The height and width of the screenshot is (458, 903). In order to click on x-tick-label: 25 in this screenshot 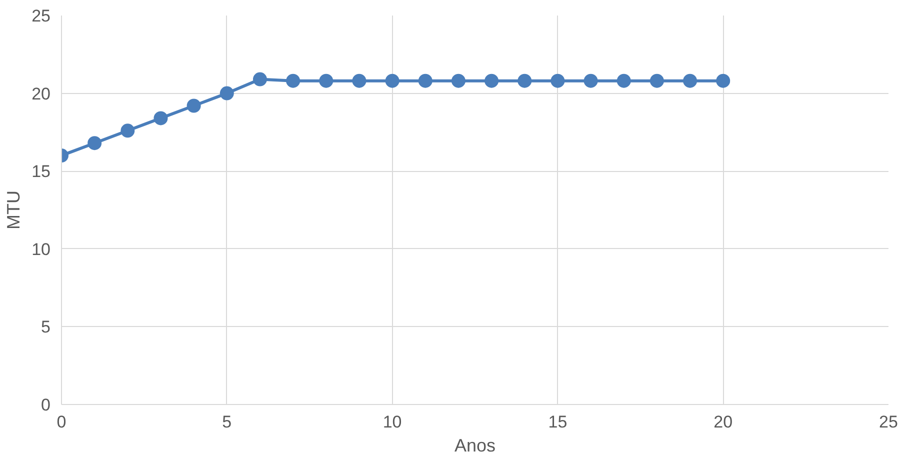, I will do `click(888, 422)`.